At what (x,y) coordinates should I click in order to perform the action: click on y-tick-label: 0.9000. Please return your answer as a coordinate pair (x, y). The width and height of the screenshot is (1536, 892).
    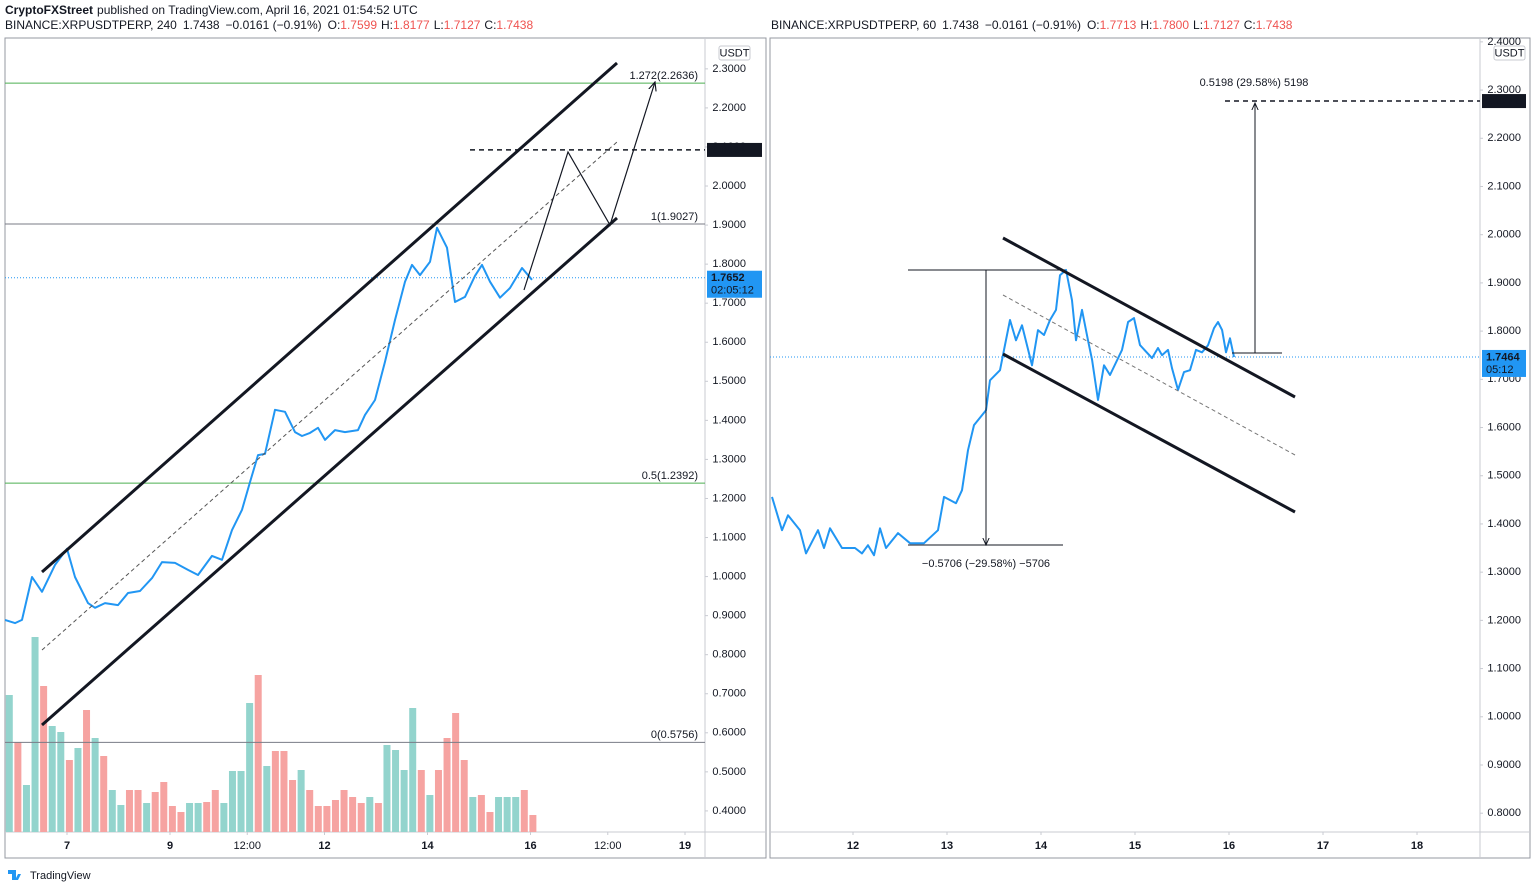
    Looking at the image, I should click on (1504, 765).